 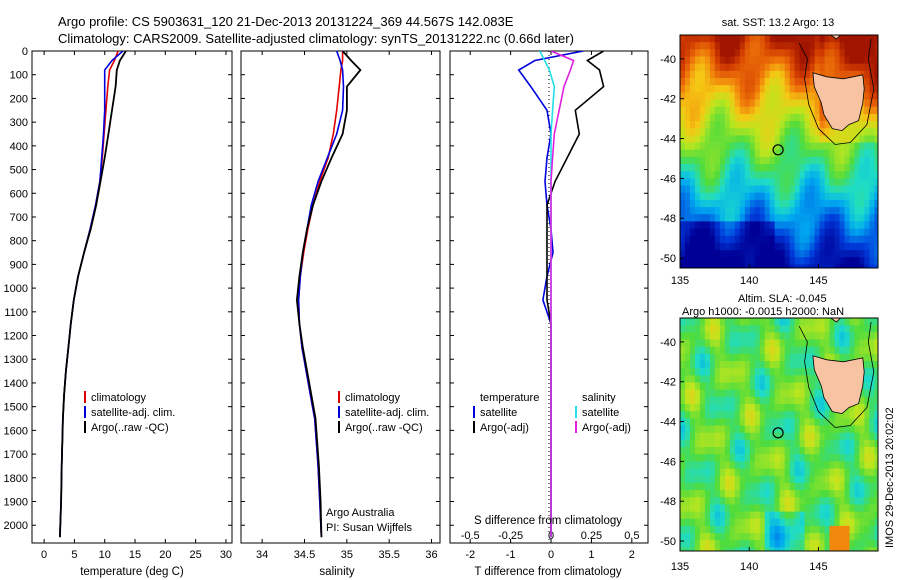 I want to click on credit-line-1: Argo Australia, so click(x=360, y=513).